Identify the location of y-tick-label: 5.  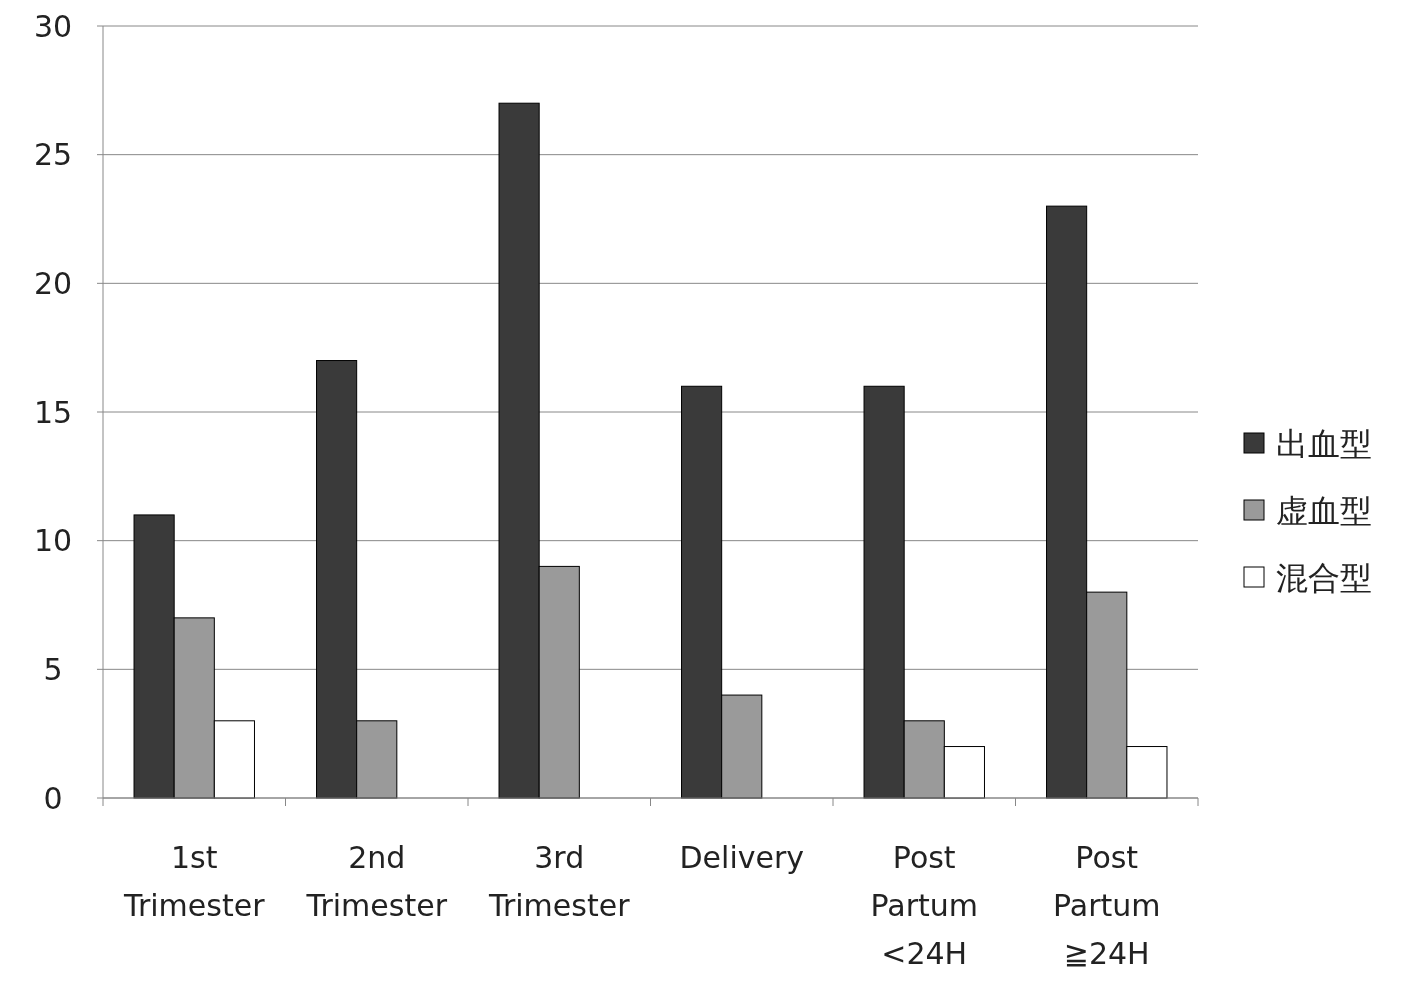
(53, 669).